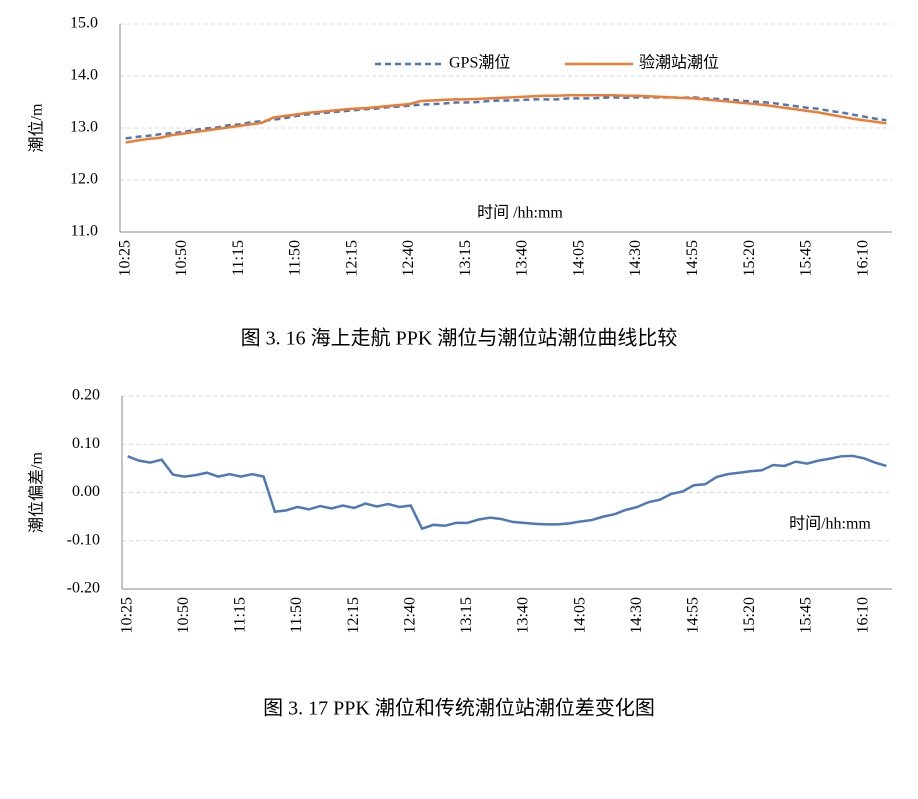 Image resolution: width=918 pixels, height=799 pixels. Describe the element at coordinates (679, 63) in the screenshot. I see `legend-label: 验潮站潮位` at that location.